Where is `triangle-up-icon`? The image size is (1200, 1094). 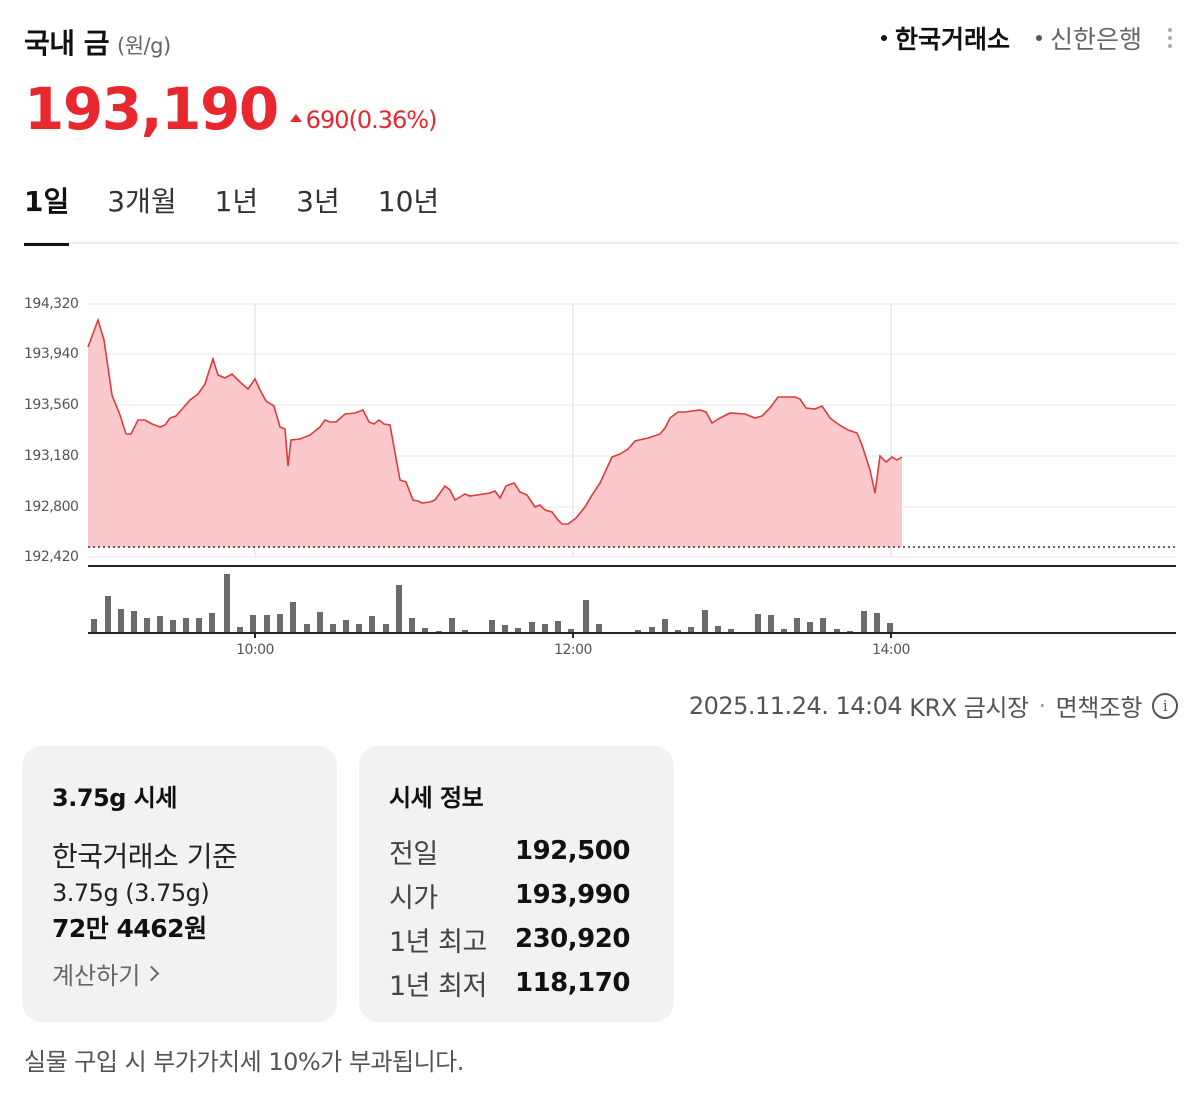 triangle-up-icon is located at coordinates (295, 118).